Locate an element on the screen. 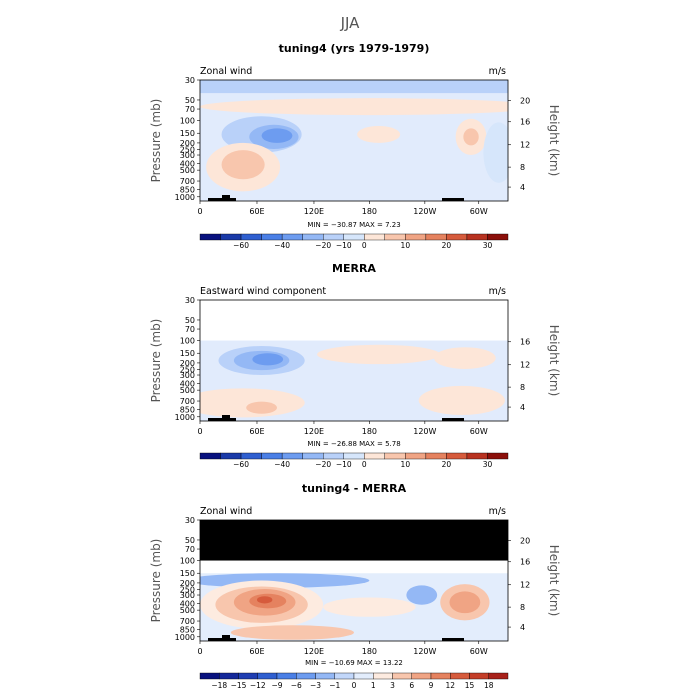 This screenshot has height=700, width=700. colorbar-label: 18 is located at coordinates (489, 685).